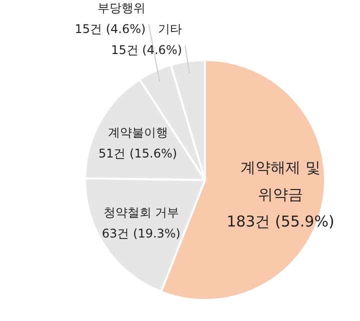 This screenshot has height=321, width=360. Describe the element at coordinates (280, 221) in the screenshot. I see `data-label: 183건 (55.9%)` at that location.